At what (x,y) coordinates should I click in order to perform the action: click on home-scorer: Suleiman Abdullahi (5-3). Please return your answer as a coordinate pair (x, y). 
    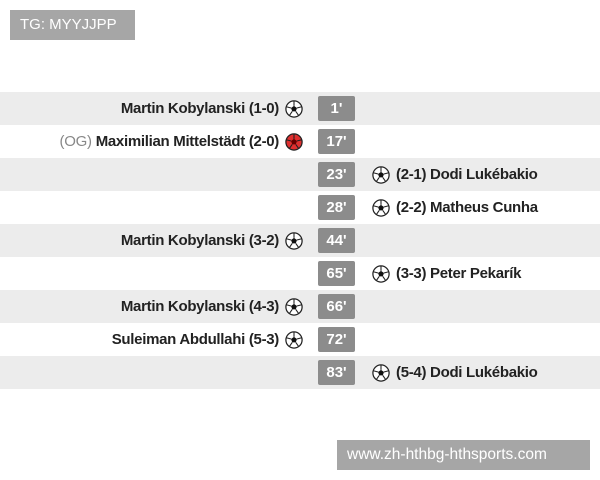
    Looking at the image, I should click on (207, 339).